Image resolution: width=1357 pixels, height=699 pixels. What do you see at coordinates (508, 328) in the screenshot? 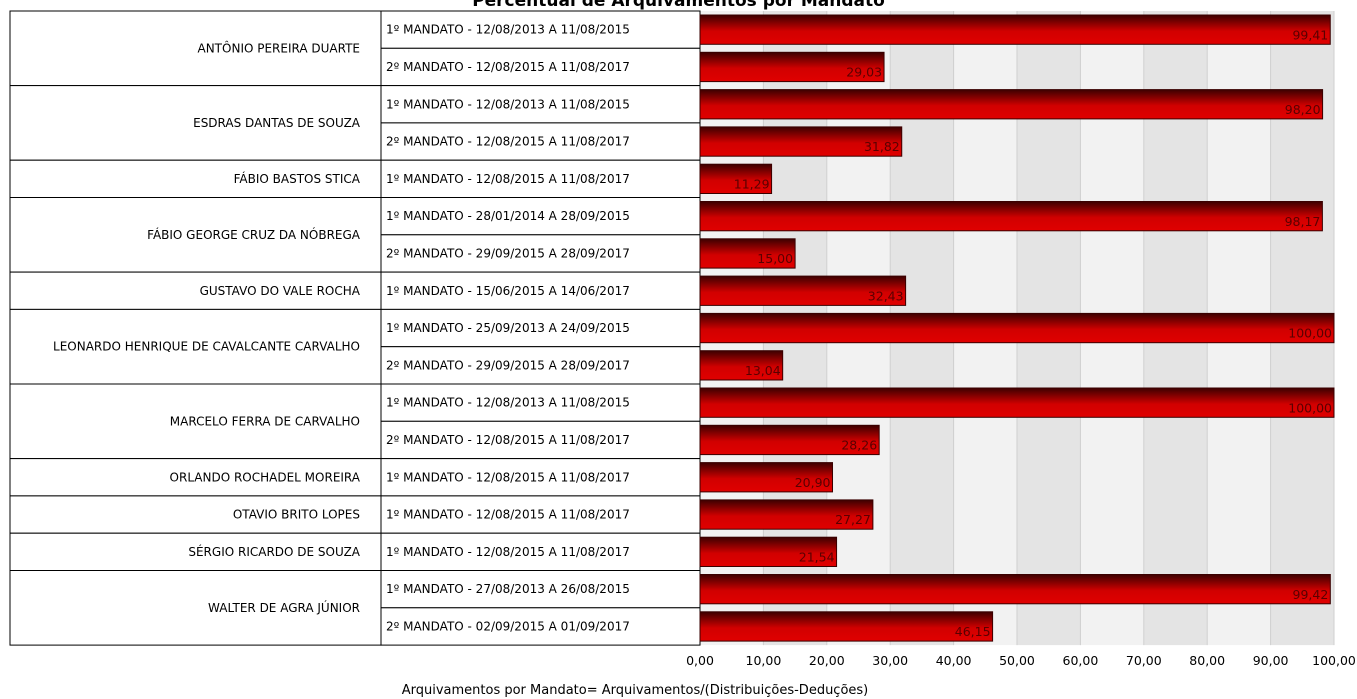
I see `mandate-label: 1º MANDATO - 25/09/2013 A 24/09/2015` at bounding box center [508, 328].